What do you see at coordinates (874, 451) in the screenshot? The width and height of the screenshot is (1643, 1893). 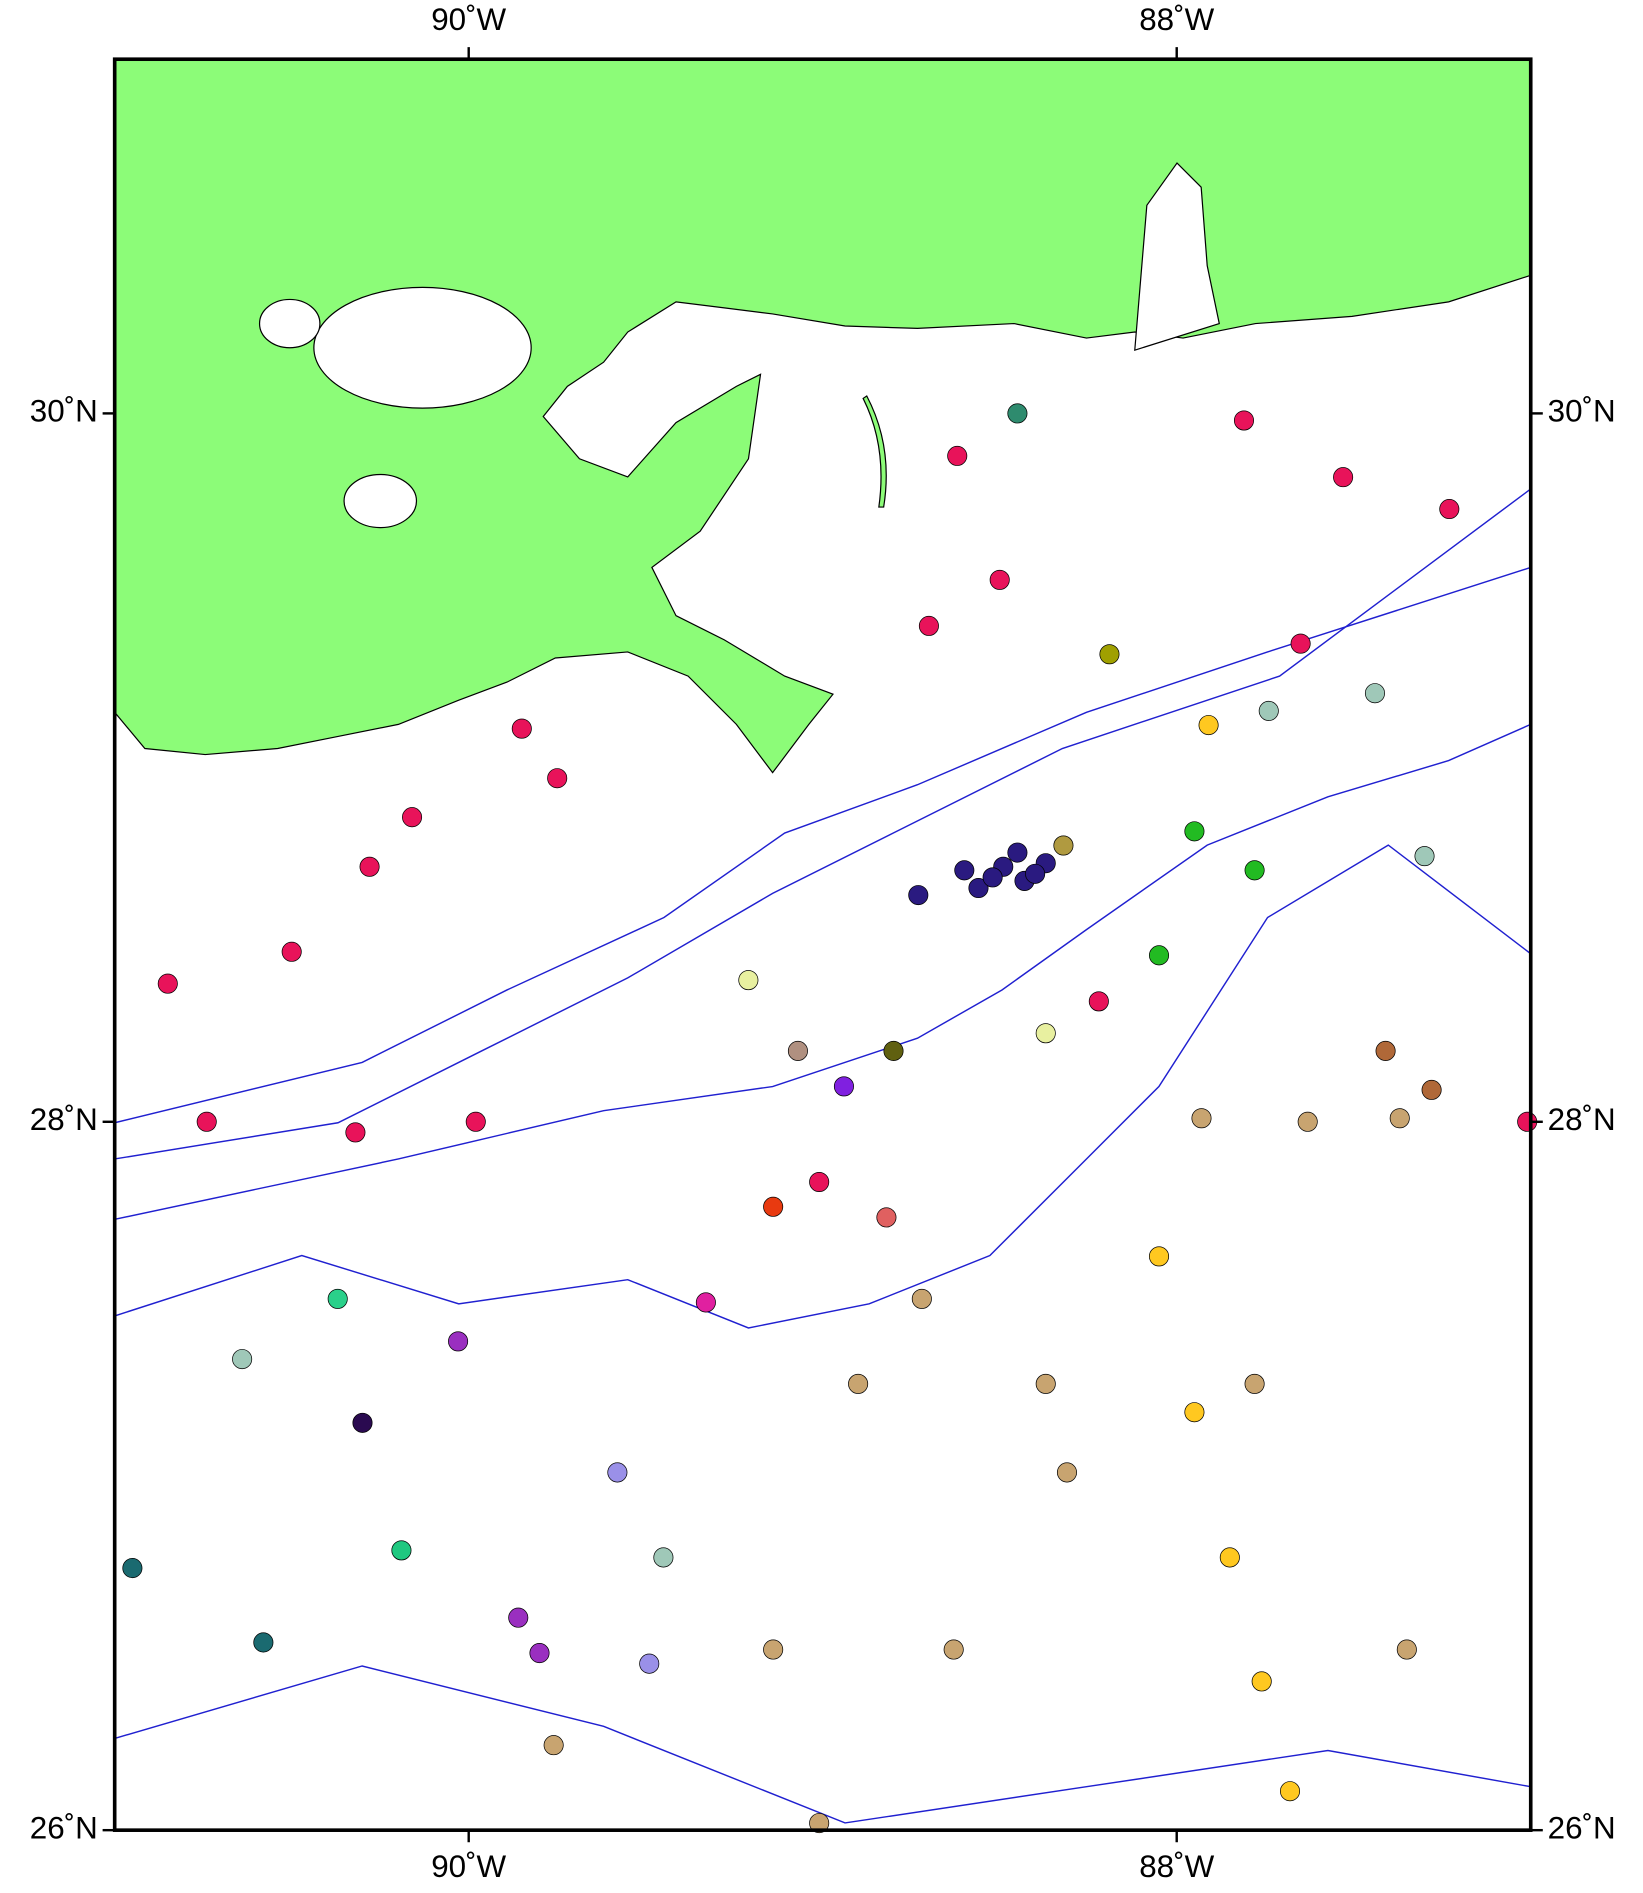 I see `island` at bounding box center [874, 451].